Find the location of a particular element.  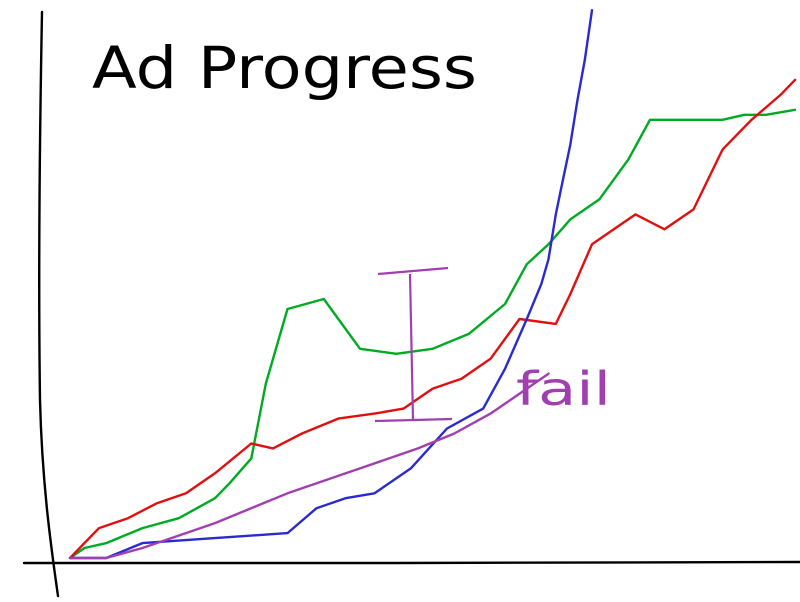

fail-marker-stem is located at coordinates (411, 347).